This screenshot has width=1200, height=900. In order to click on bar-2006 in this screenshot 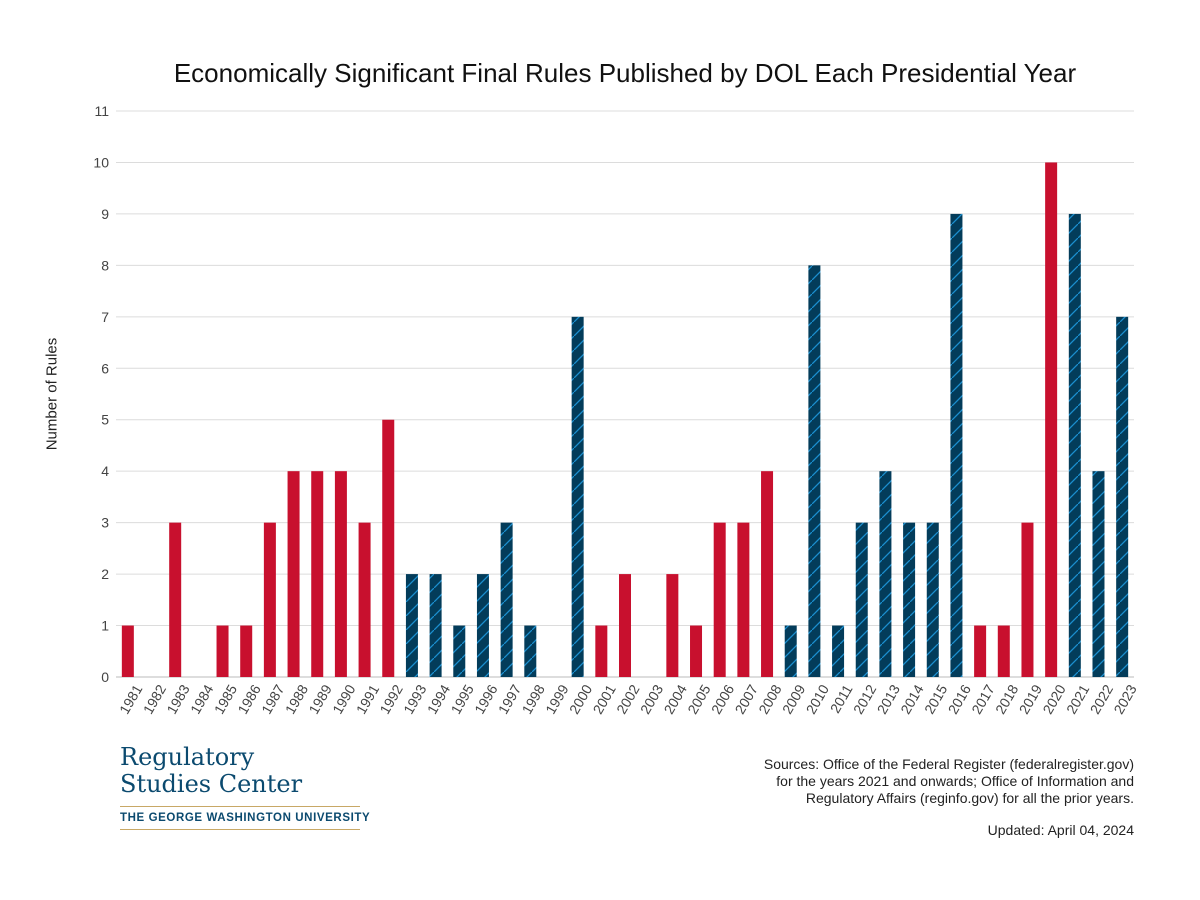, I will do `click(719, 599)`.